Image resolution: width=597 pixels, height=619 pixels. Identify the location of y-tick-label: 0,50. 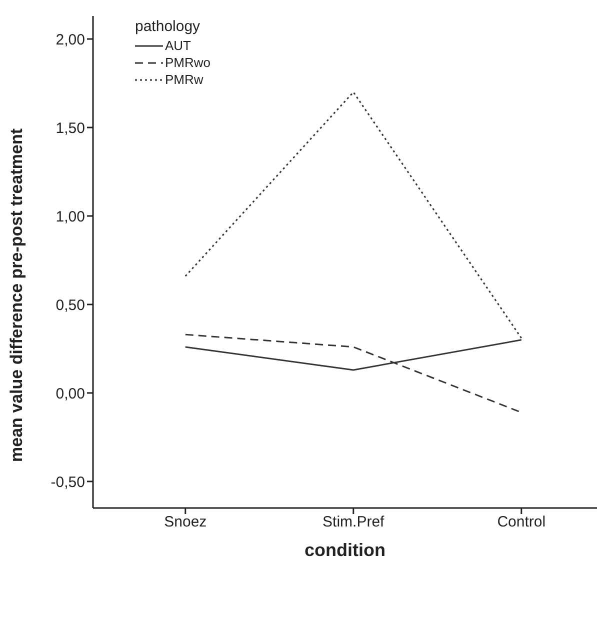
(70, 305).